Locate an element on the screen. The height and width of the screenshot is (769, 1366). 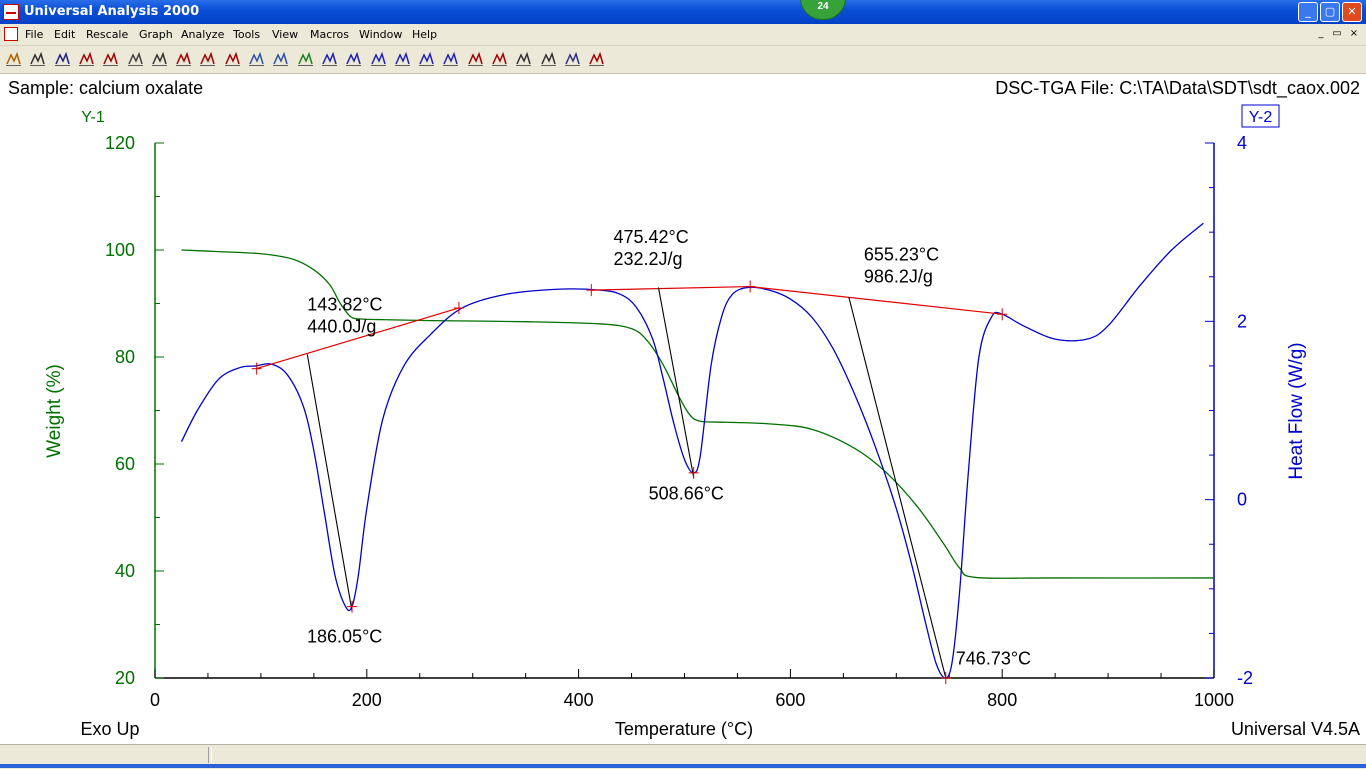
table-icon is located at coordinates (305, 59).